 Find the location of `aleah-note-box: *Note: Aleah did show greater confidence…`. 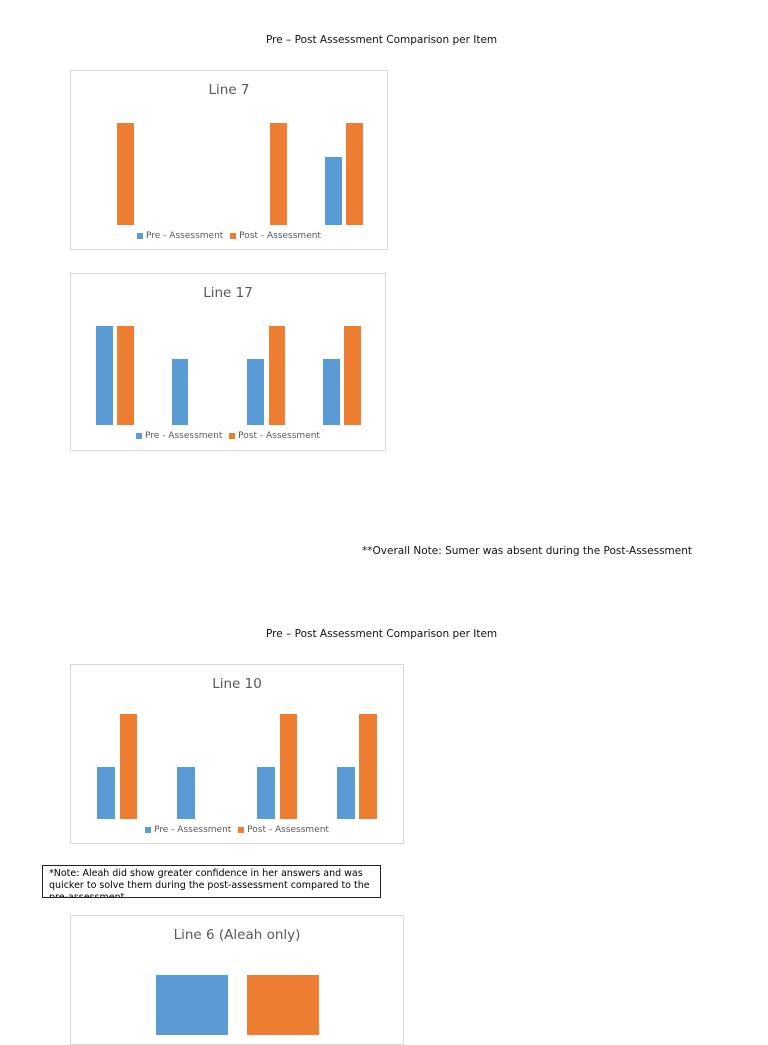

aleah-note-box: *Note: Aleah did show greater confidence… is located at coordinates (211, 881).